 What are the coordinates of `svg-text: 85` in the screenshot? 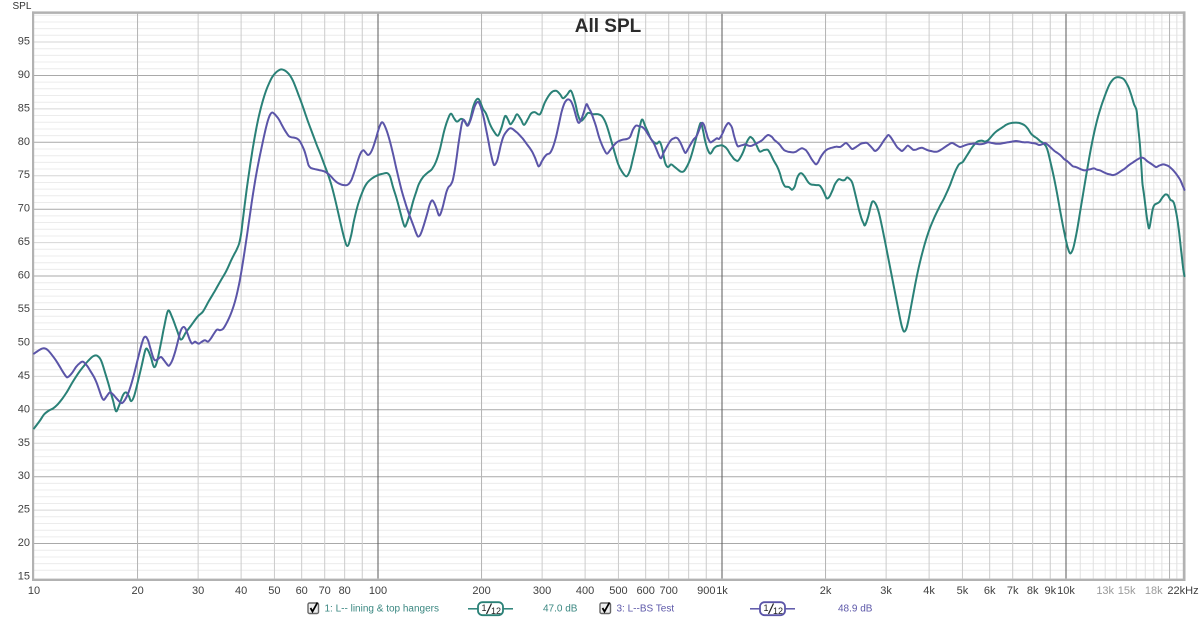 It's located at (24, 108).